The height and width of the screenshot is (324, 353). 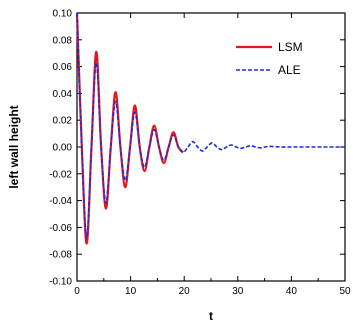 I want to click on y-tick-label: 0.06, so click(x=63, y=67).